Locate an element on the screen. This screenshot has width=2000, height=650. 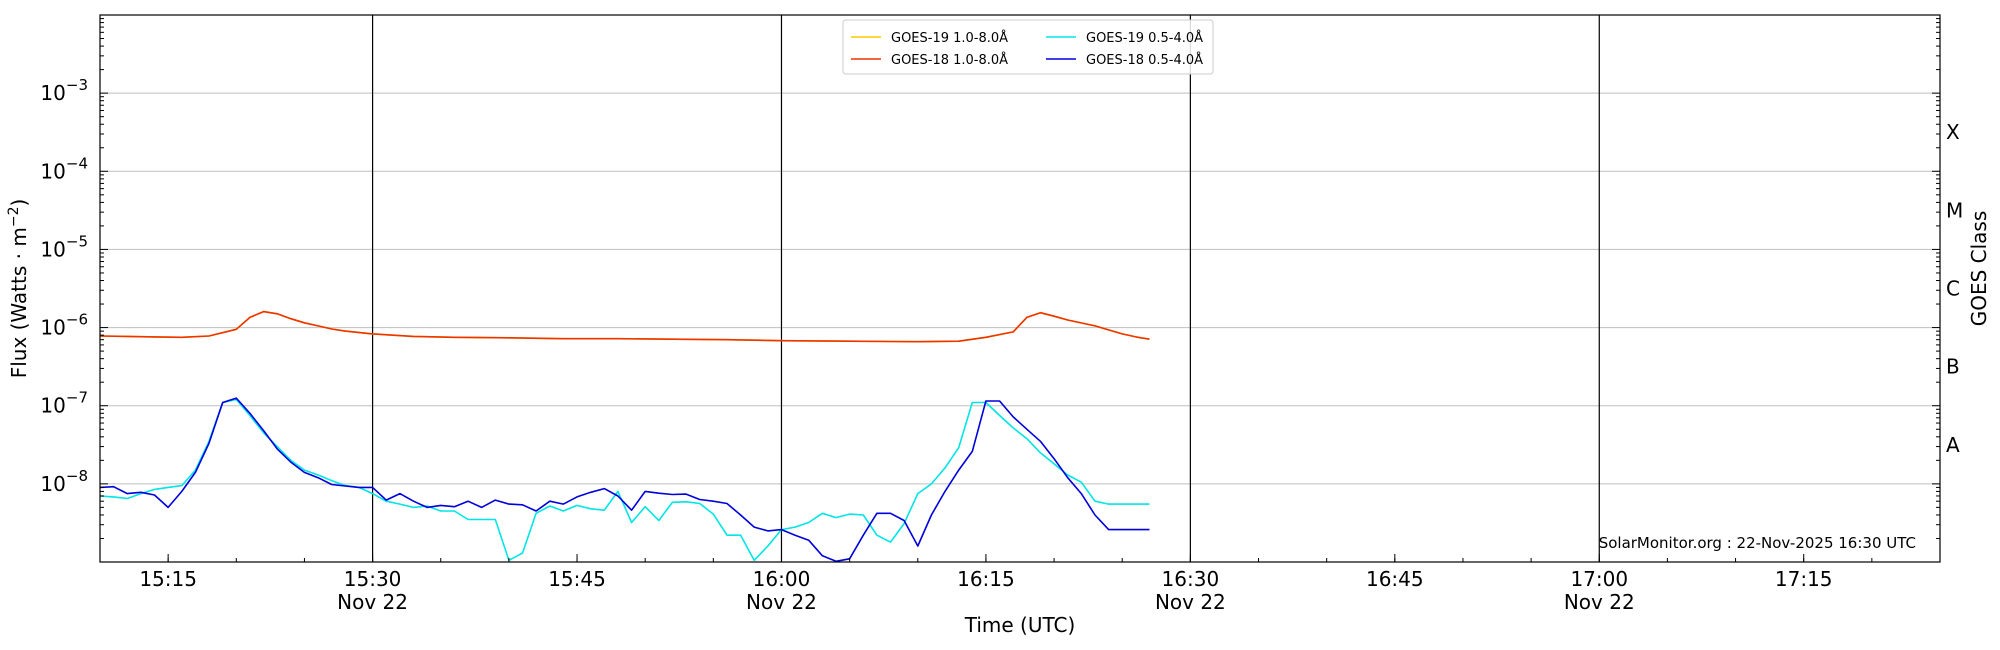
credit-text: SolarMonitor.org : 22-Nov-2025 16:30 UTC is located at coordinates (1757, 543).